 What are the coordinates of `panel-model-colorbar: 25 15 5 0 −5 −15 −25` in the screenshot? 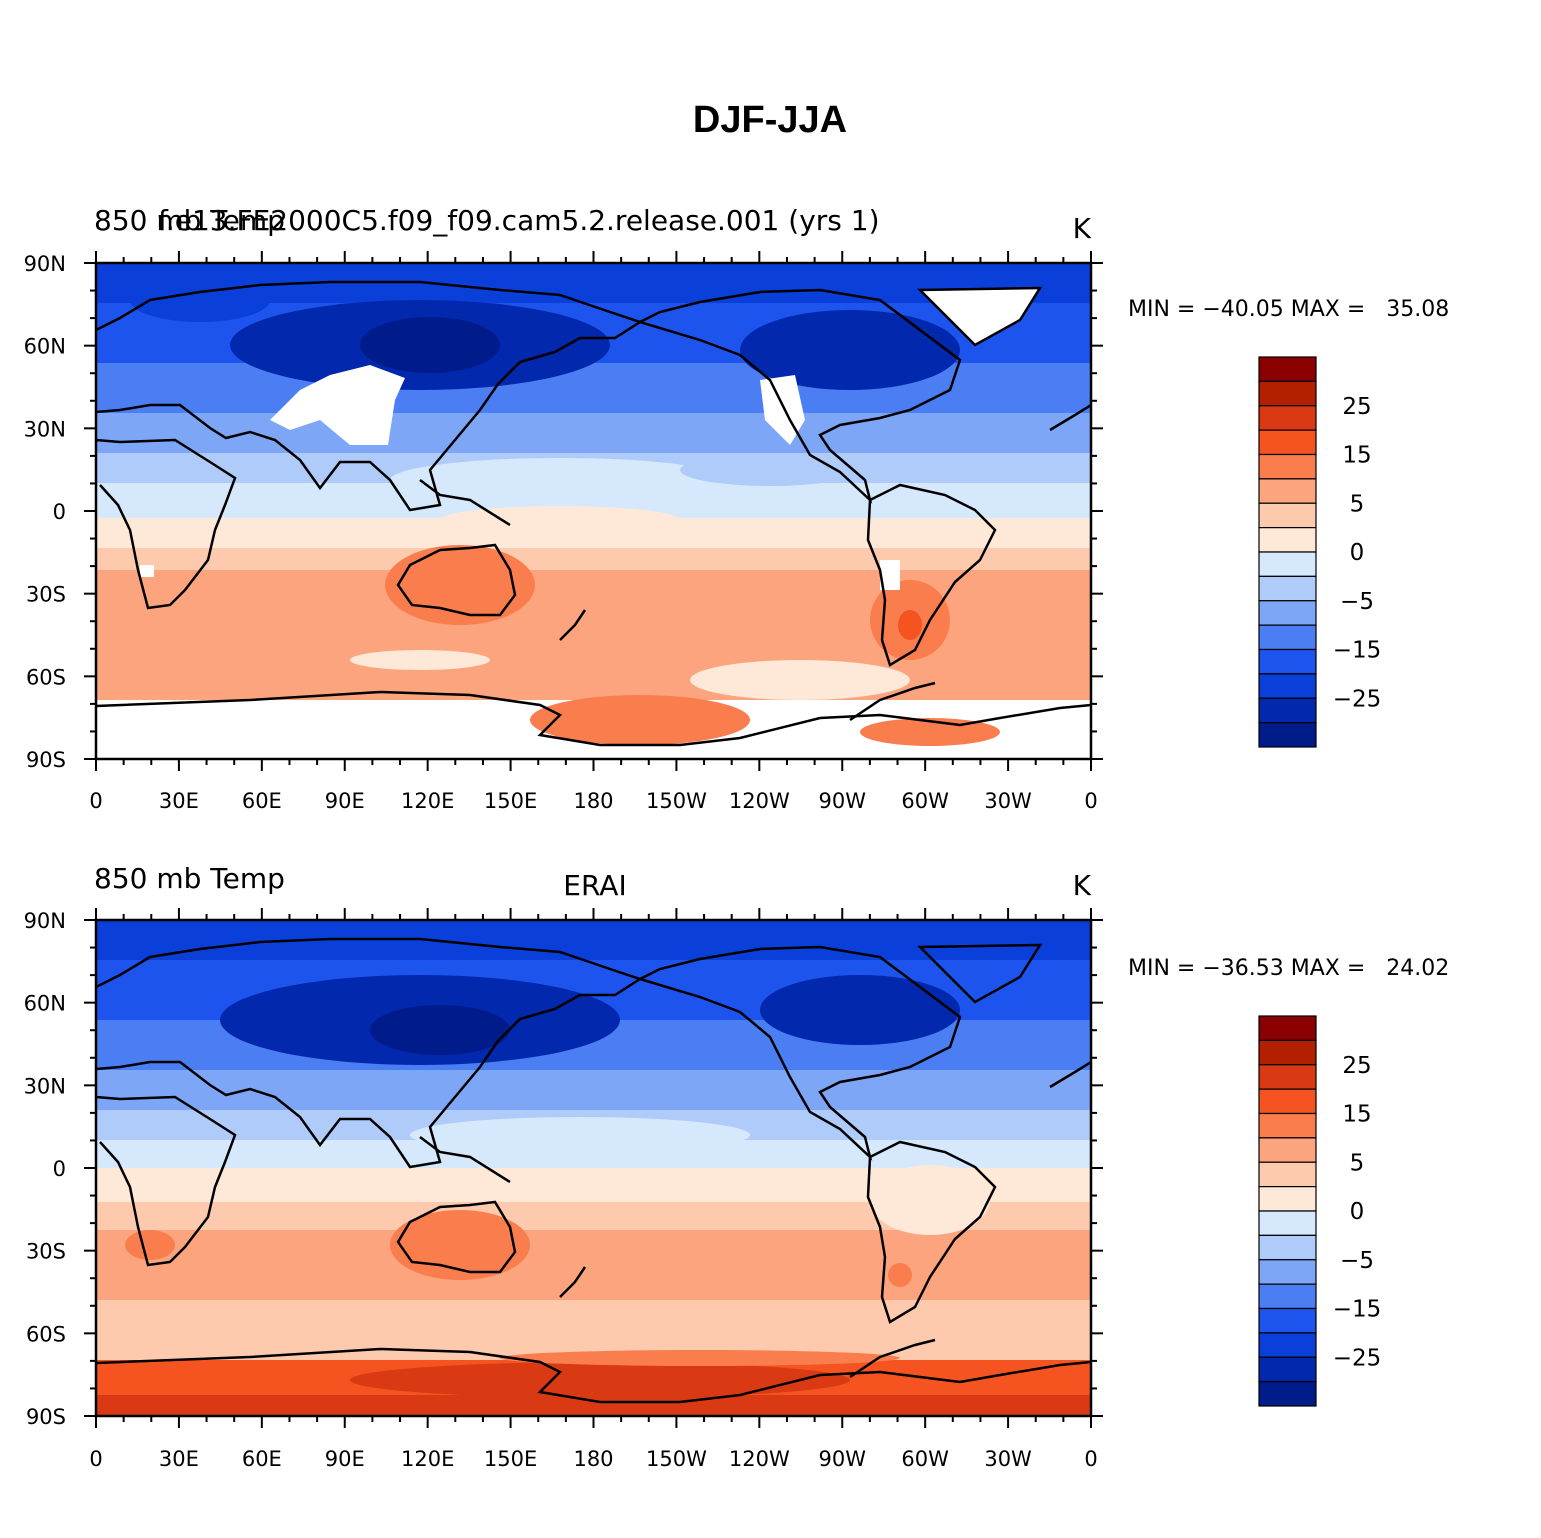 It's located at (1320, 552).